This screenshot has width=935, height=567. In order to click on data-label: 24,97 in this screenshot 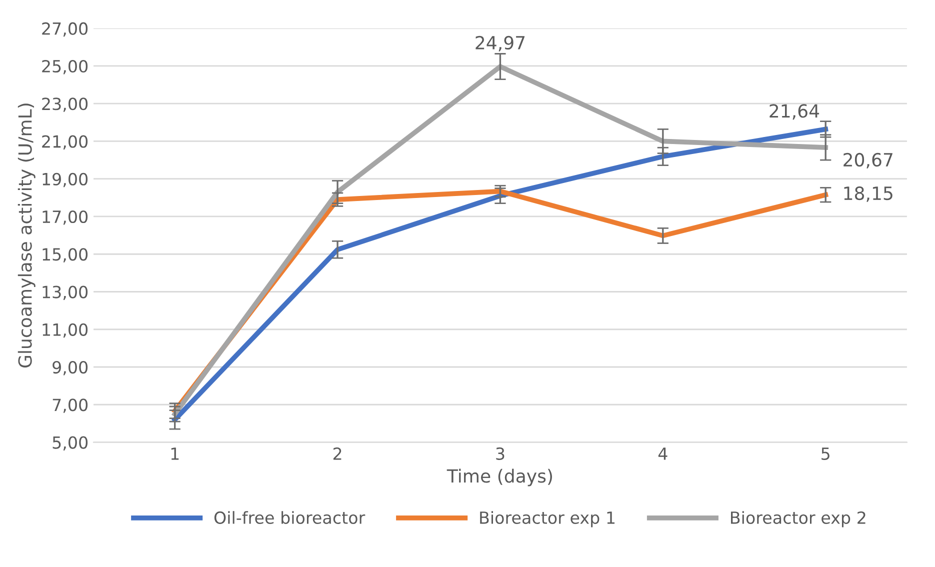, I will do `click(500, 44)`.